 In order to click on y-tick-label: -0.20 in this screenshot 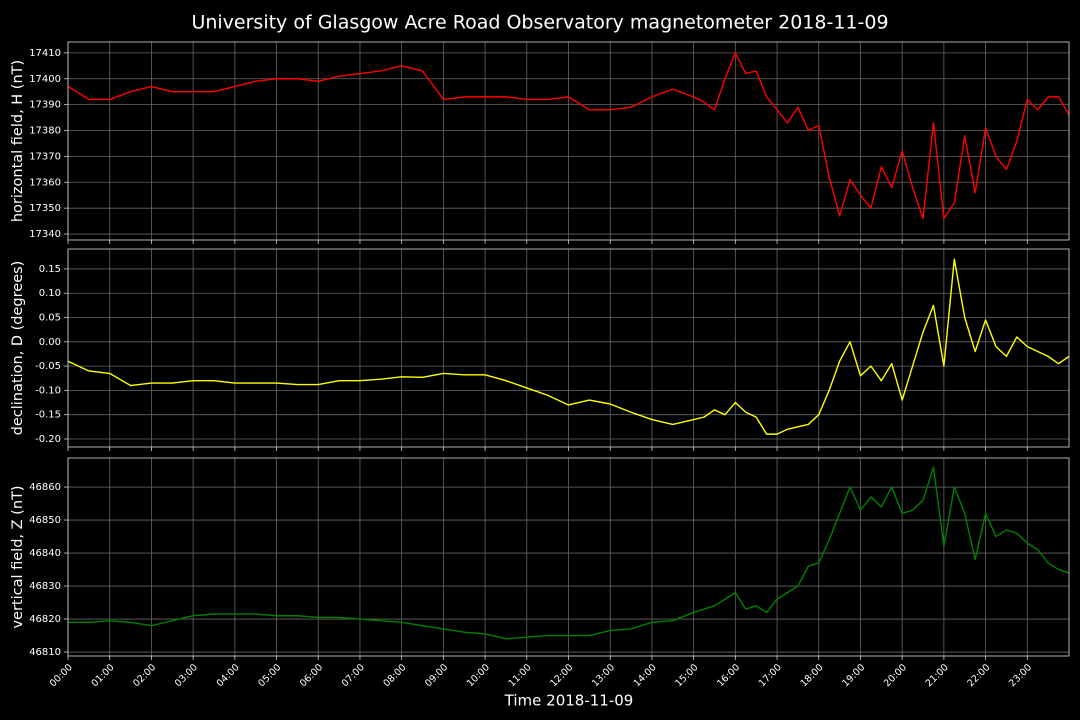, I will do `click(48, 439)`.